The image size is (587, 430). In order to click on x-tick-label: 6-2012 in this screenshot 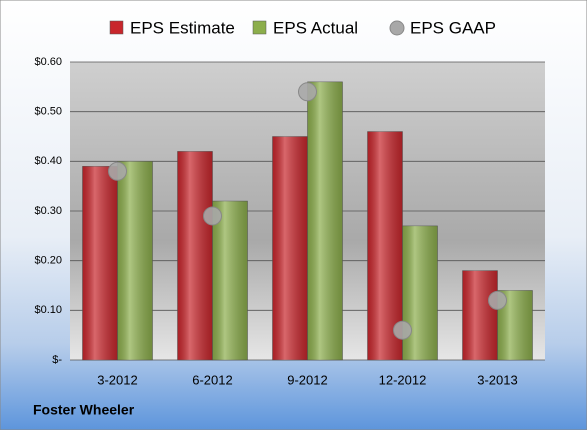, I will do `click(212, 379)`.